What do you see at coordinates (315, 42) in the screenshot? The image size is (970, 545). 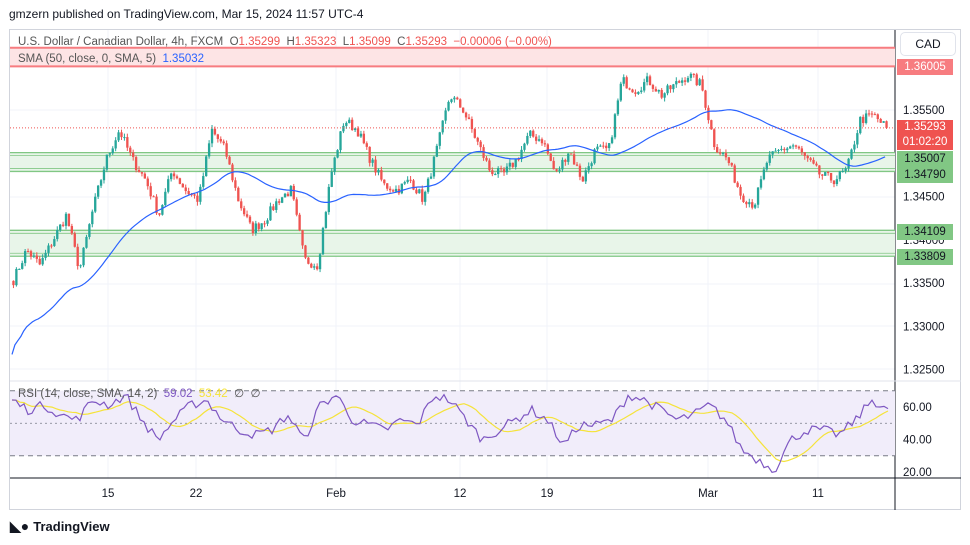 I see `high-value: 1.35323` at bounding box center [315, 42].